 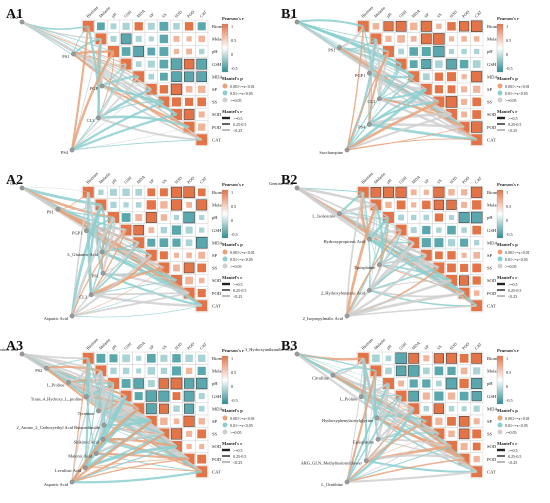 I want to click on col-label: CAT, so click(x=203, y=345).